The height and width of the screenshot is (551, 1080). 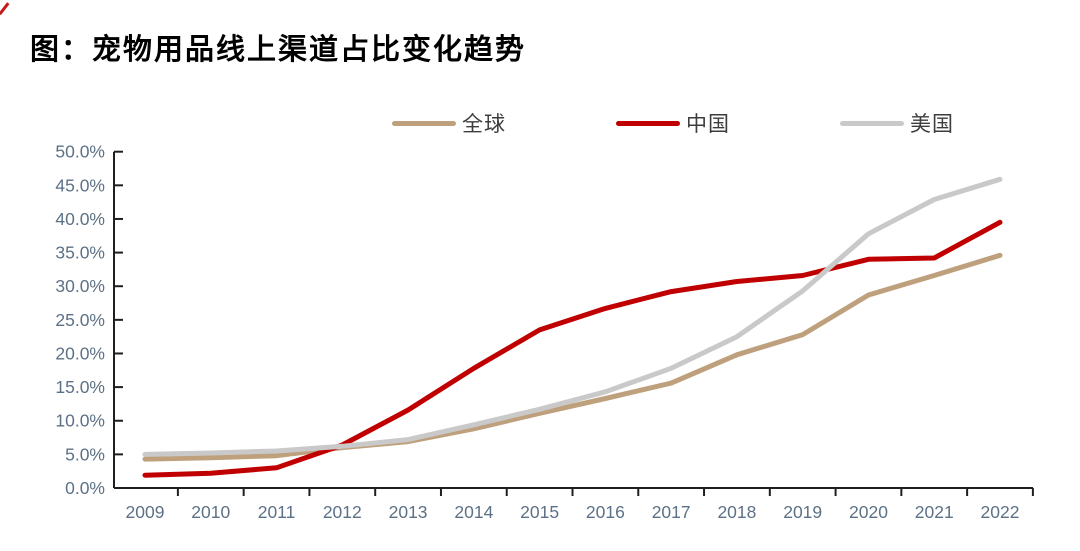 What do you see at coordinates (539, 512) in the screenshot?
I see `x-tick-label: 2015` at bounding box center [539, 512].